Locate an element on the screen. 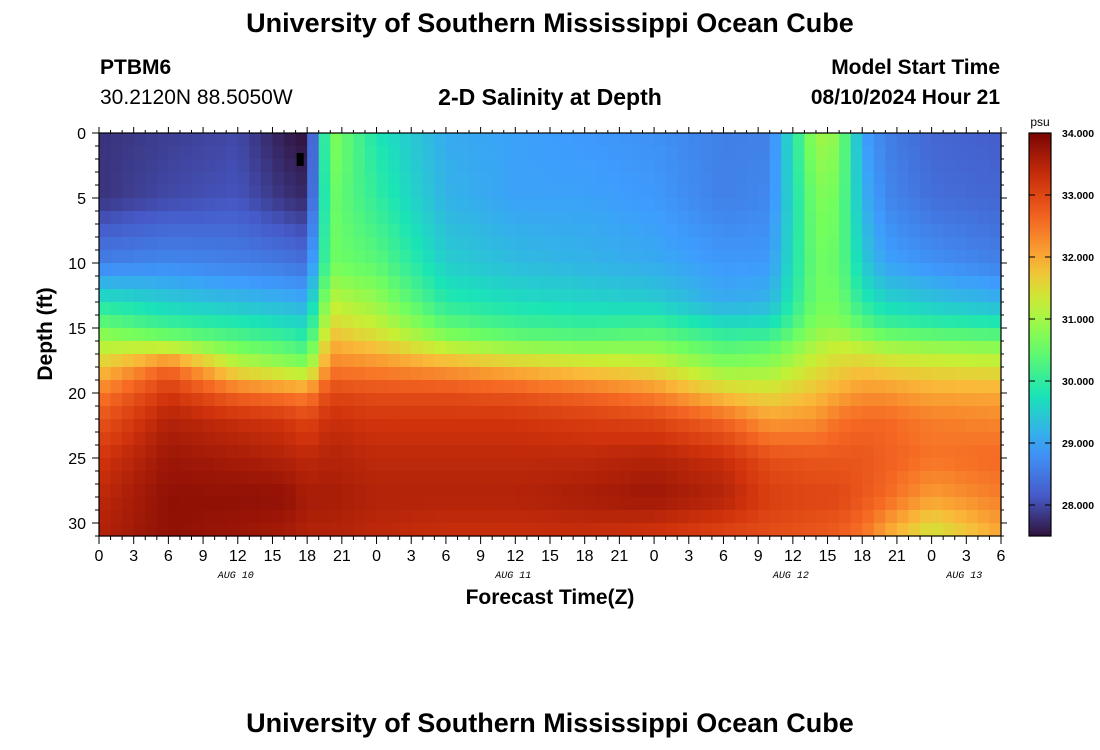  y-tick-label: 10 is located at coordinates (77, 264).